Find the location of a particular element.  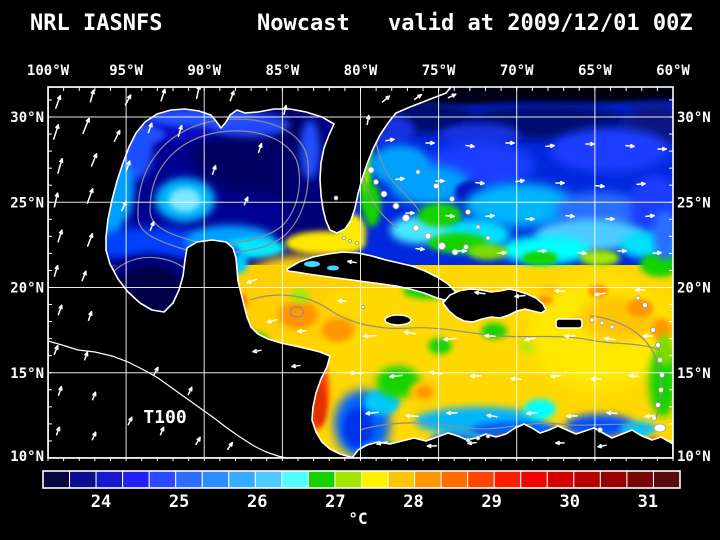

field-annotation: T100 is located at coordinates (164, 417).